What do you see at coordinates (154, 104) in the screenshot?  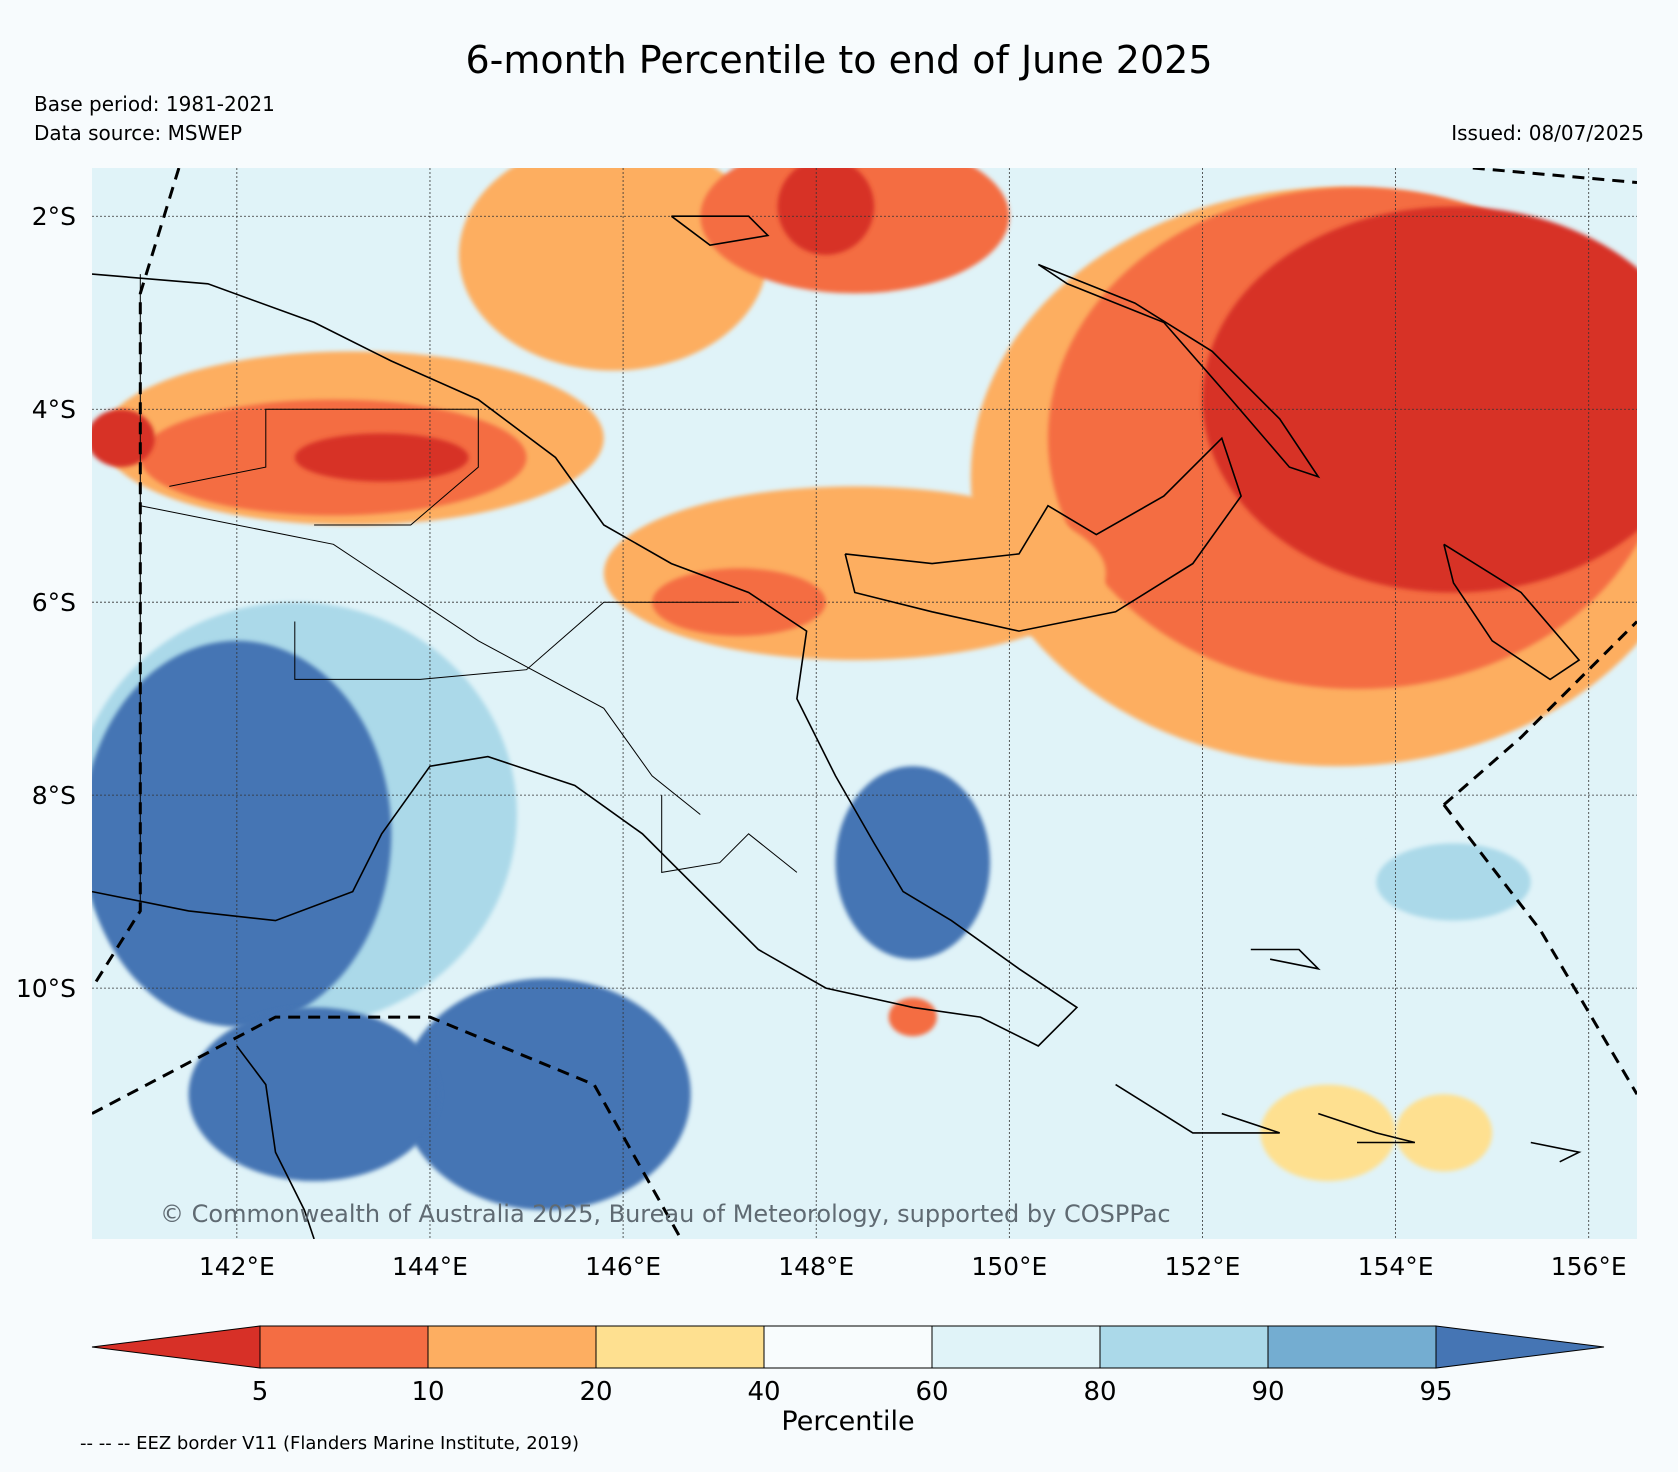 I see `base-period-text: Base period: 1981-2021` at bounding box center [154, 104].